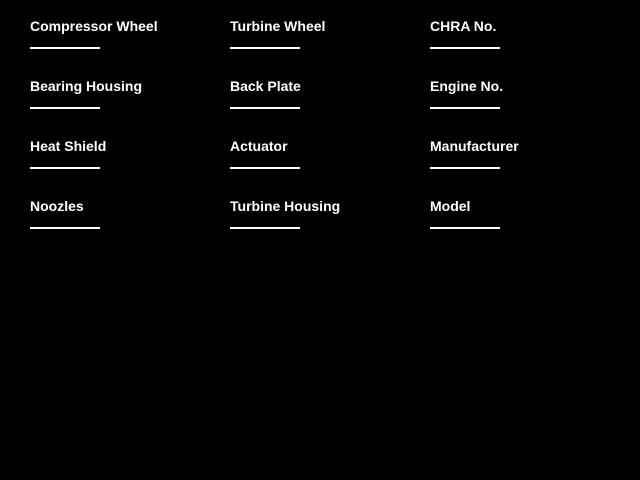 The height and width of the screenshot is (480, 640). Describe the element at coordinates (525, 155) in the screenshot. I see `field-manufacturer: Manufacturer` at that location.